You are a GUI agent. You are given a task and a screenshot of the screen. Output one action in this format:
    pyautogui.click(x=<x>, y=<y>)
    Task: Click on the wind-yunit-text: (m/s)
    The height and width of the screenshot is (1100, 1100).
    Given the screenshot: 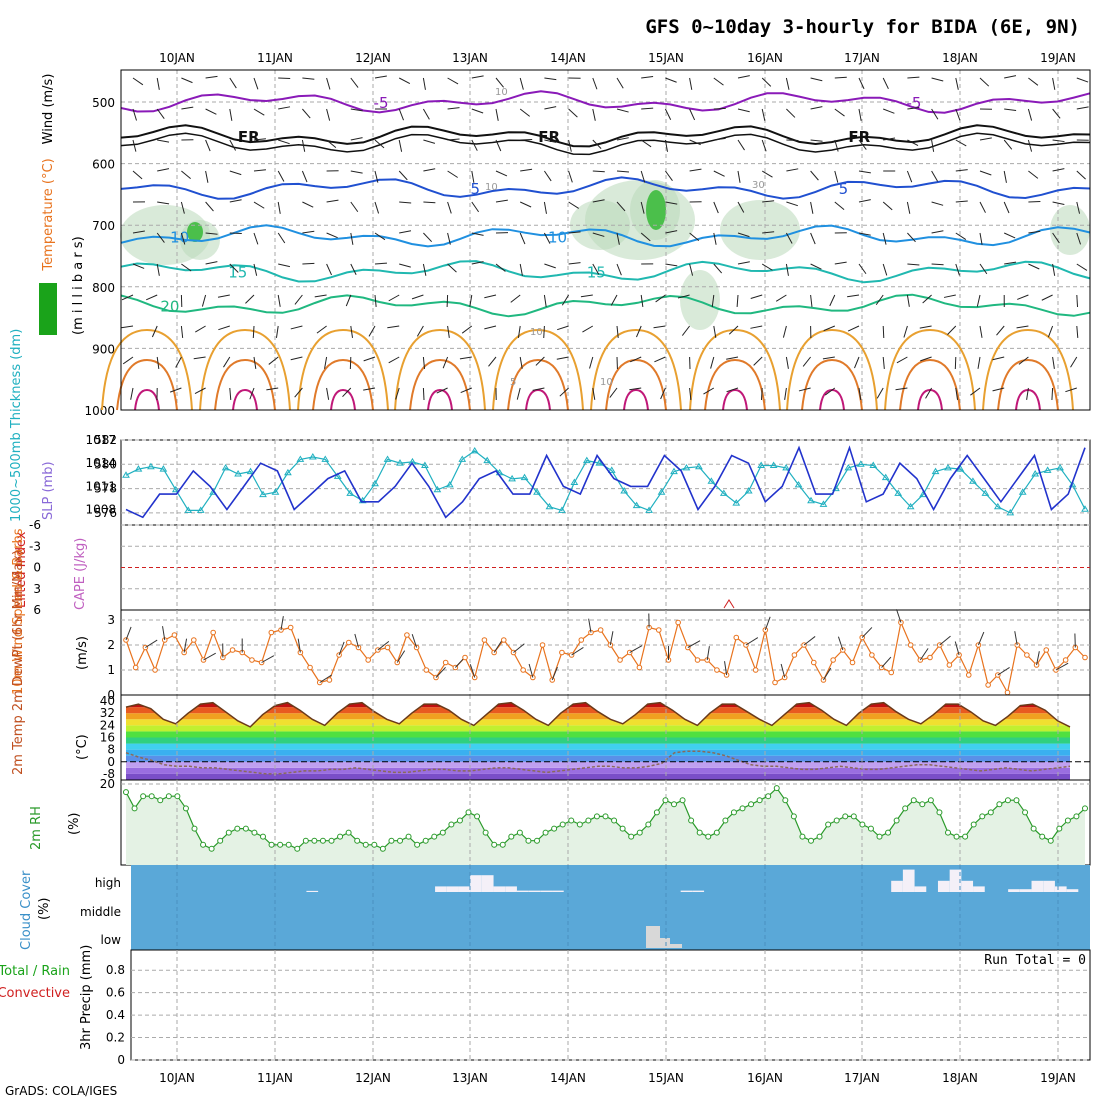 What is the action you would take?
    pyautogui.click(x=82, y=653)
    